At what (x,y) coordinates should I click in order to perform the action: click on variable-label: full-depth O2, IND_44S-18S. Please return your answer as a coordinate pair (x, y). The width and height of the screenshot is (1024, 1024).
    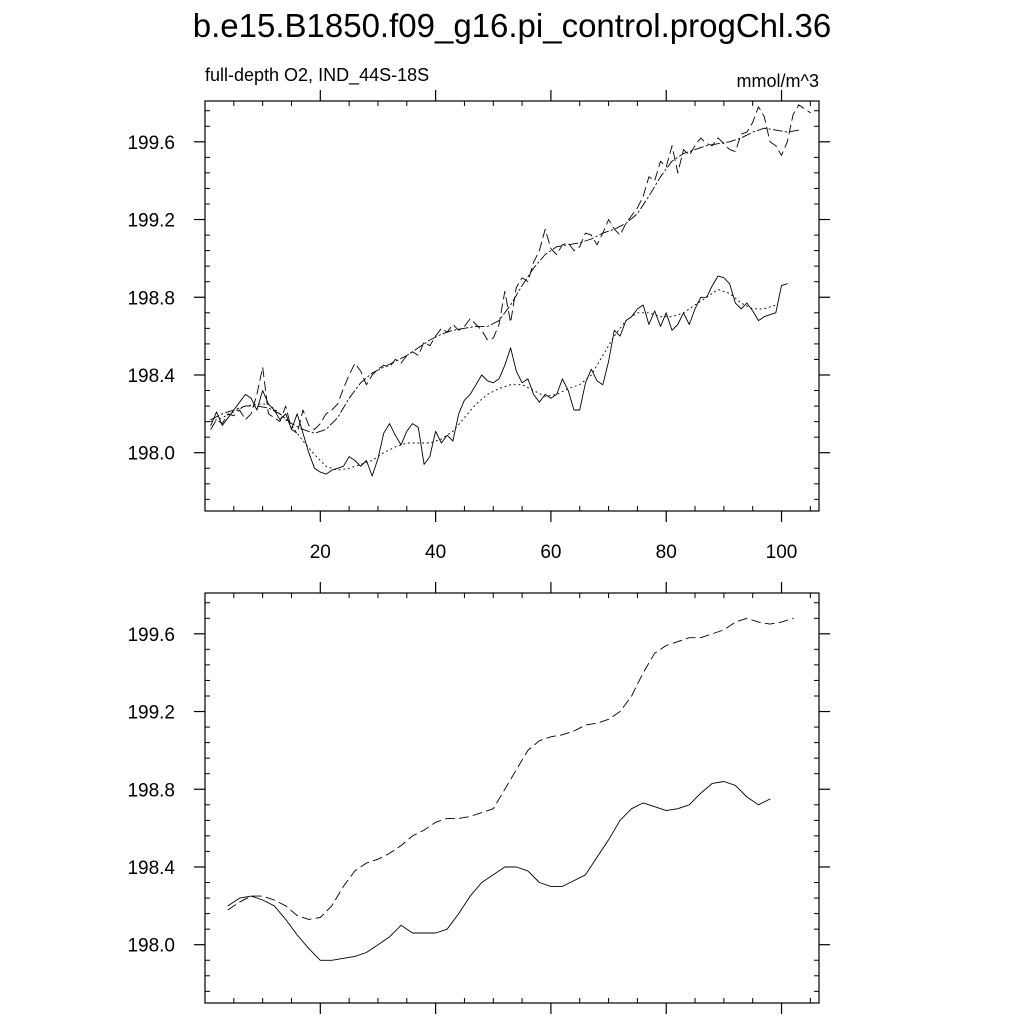
    Looking at the image, I should click on (317, 75).